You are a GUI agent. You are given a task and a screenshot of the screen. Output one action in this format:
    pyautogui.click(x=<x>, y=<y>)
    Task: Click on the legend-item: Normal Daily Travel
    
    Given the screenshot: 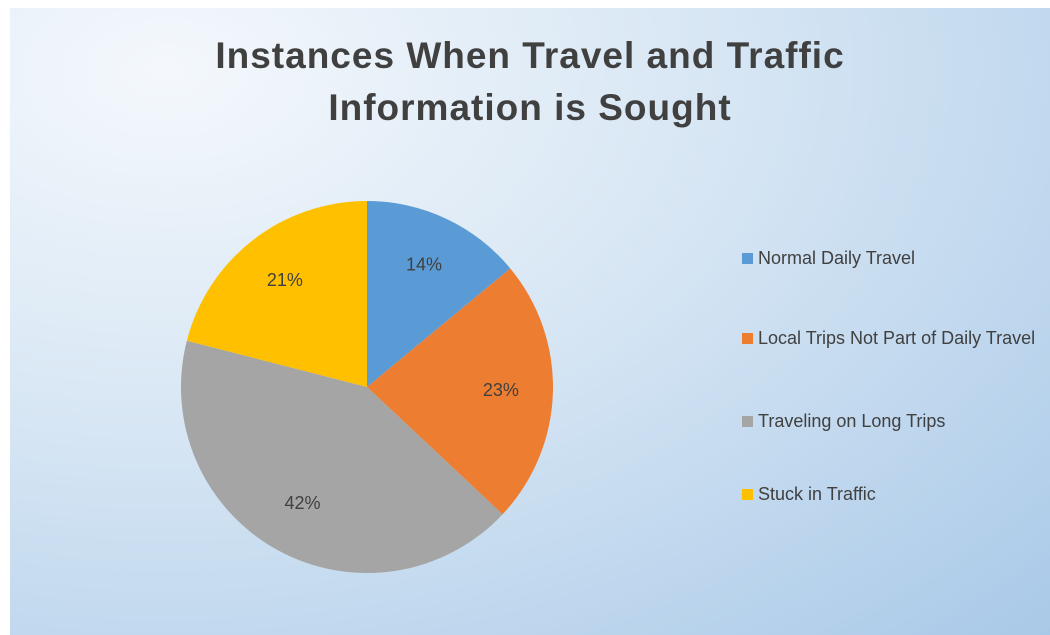 What is the action you would take?
    pyautogui.click(x=895, y=258)
    